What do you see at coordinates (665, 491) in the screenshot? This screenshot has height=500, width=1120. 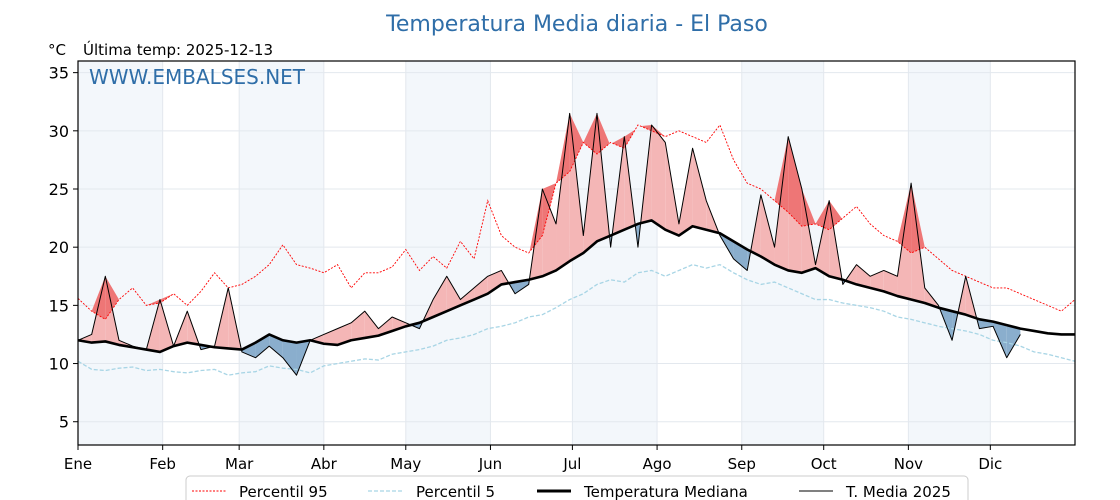 I see `legend-median-label: Temperatura Mediana` at bounding box center [665, 491].